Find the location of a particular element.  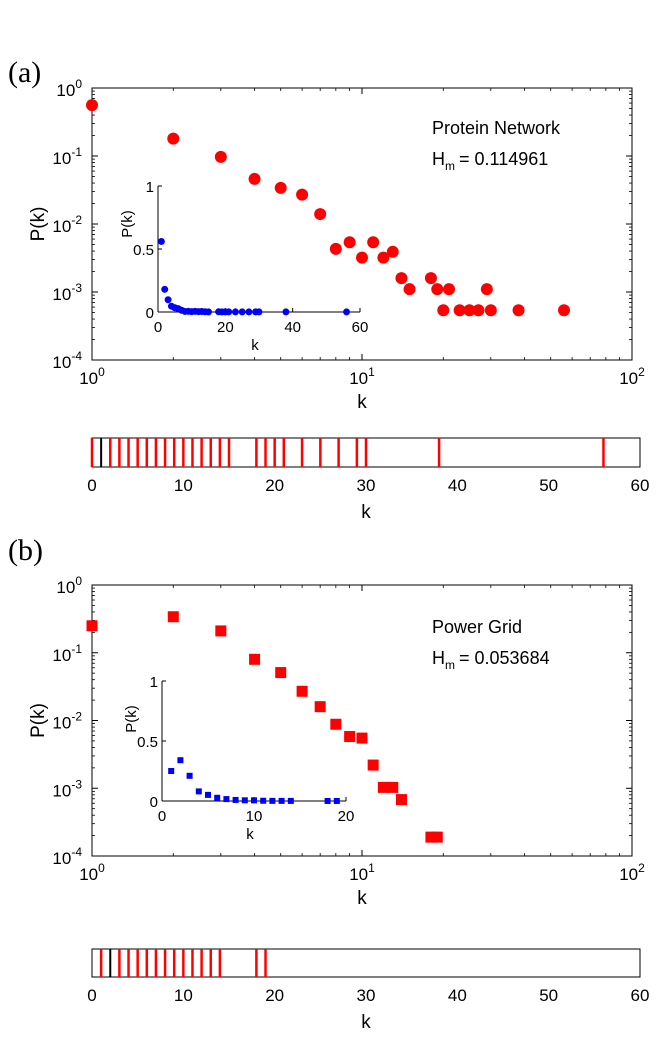

inset-plot: 0 20 40 60 0 0.5 1 k P(k) is located at coordinates (243, 266).